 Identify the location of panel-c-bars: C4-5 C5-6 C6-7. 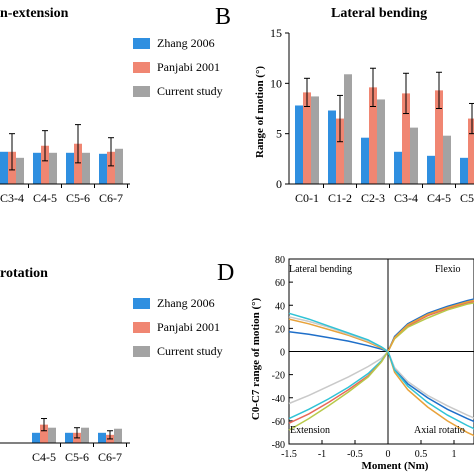
(65, 441).